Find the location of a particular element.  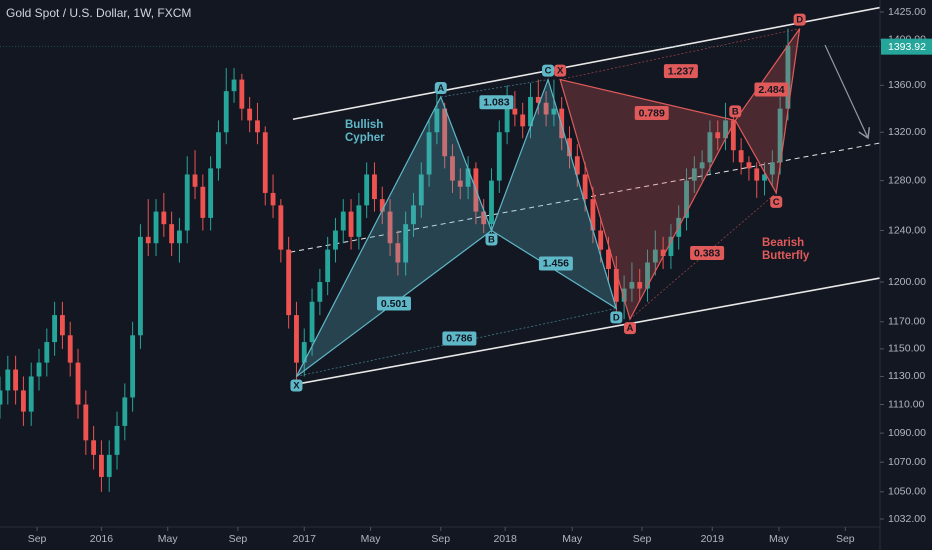

point-label: A is located at coordinates (440, 88).